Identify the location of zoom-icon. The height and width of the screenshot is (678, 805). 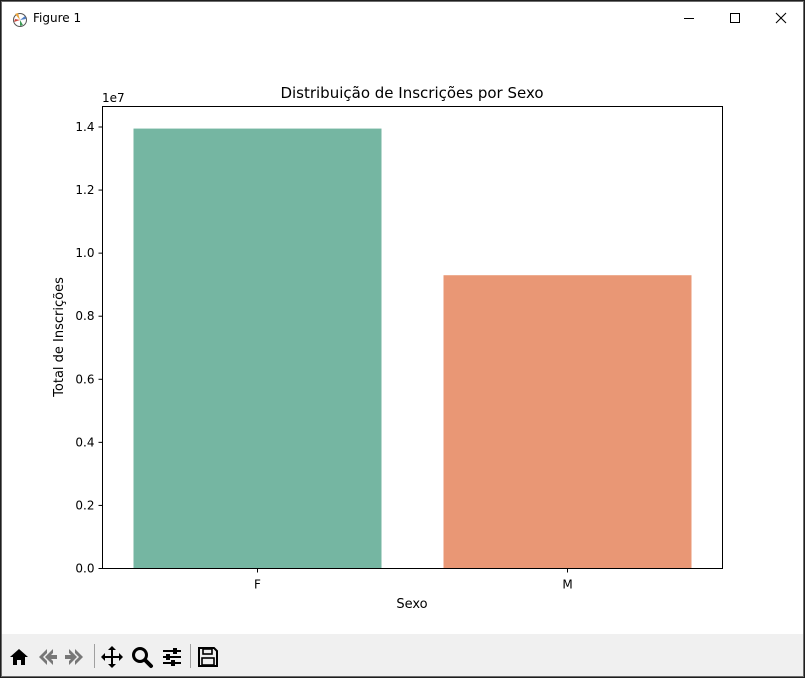
(142, 657).